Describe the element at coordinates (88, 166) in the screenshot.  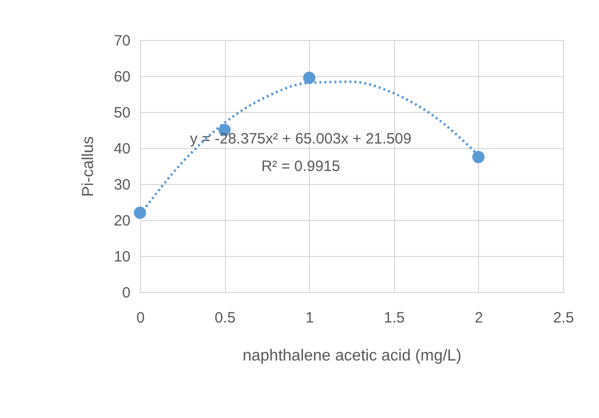
I see `y-axis-title: Pi-callus` at that location.